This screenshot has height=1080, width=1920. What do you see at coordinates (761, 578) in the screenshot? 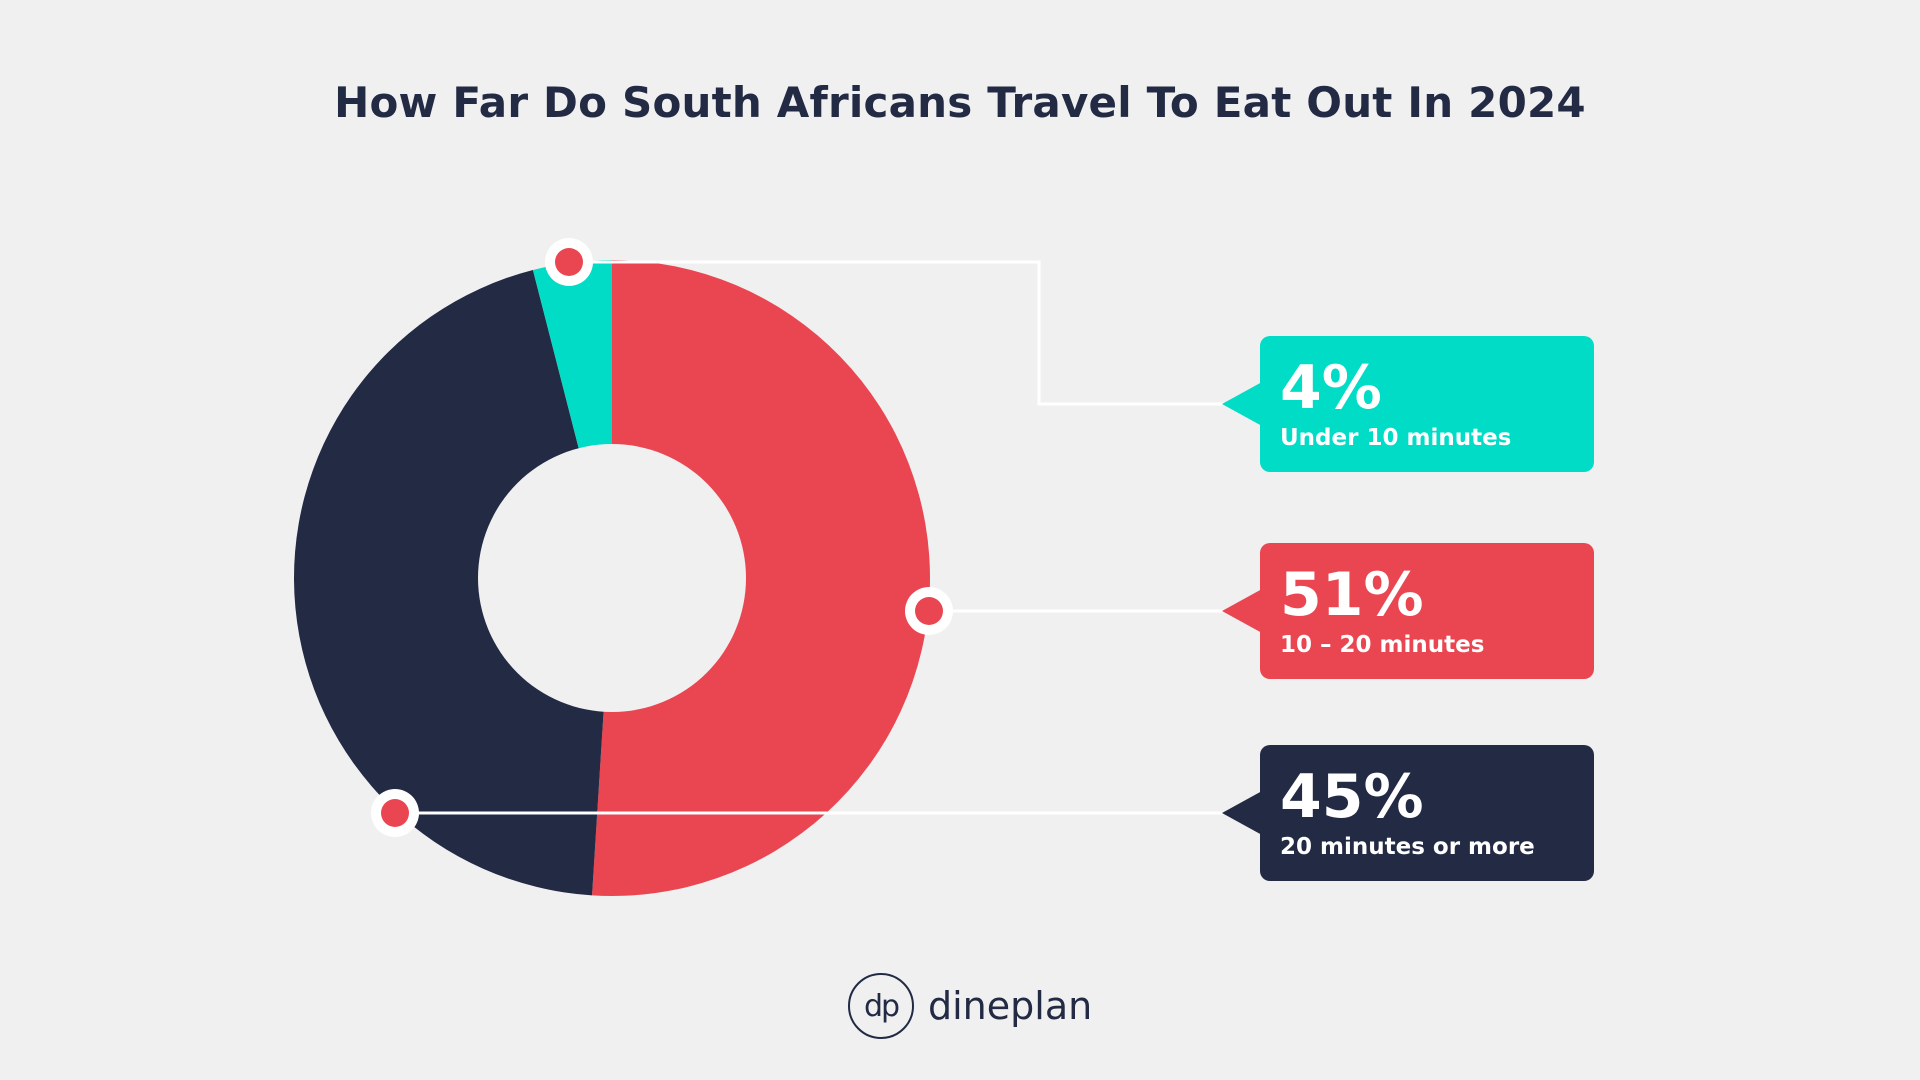
I see `slice-10-20-minutes` at bounding box center [761, 578].